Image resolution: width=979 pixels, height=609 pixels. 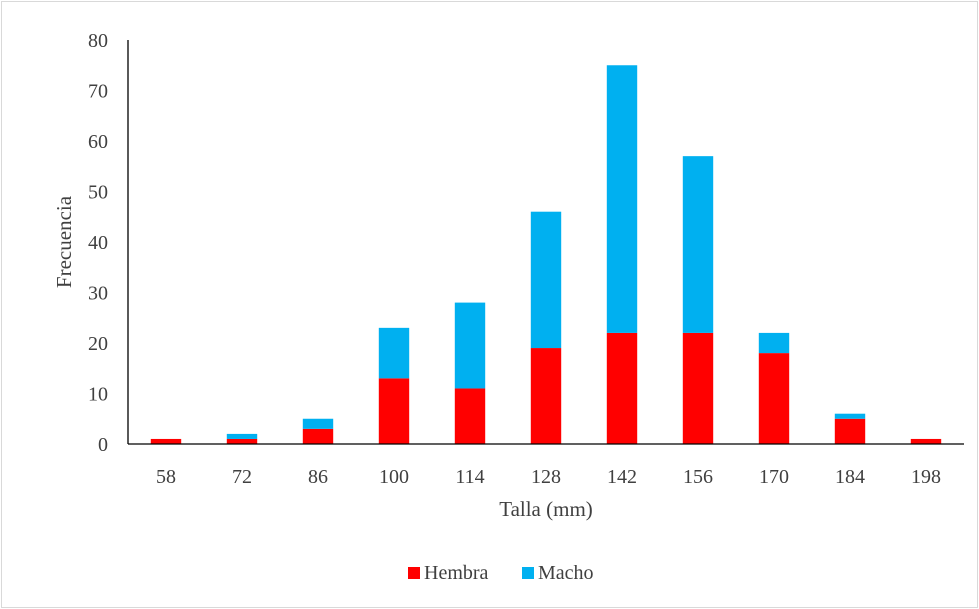 What do you see at coordinates (546, 509) in the screenshot?
I see `x-axis-title: Talla (mm)` at bounding box center [546, 509].